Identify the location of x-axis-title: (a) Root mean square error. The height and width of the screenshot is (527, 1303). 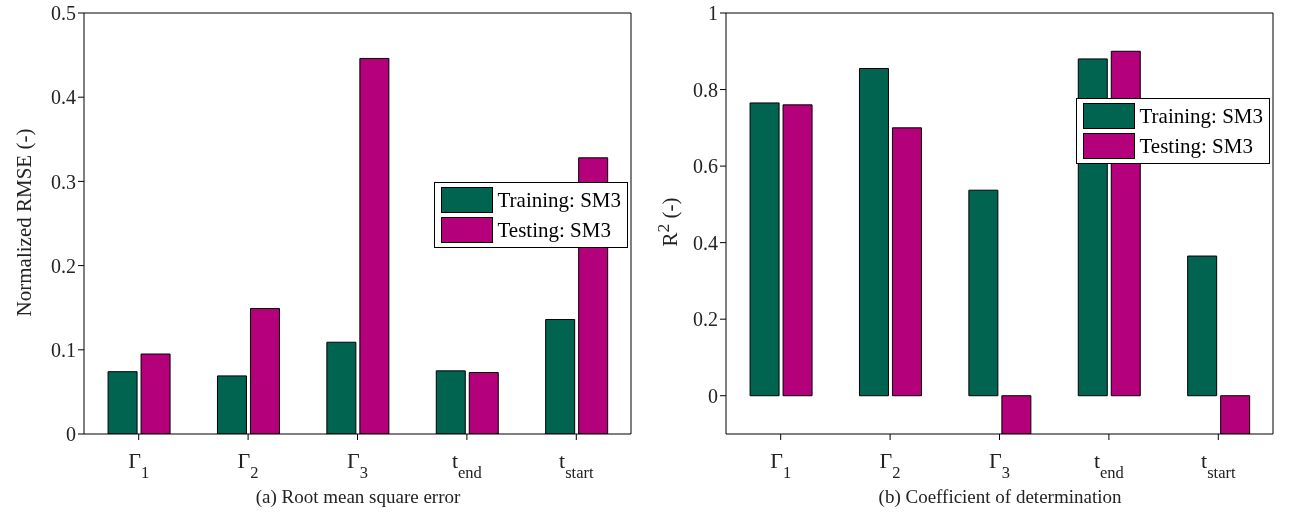
(358, 496).